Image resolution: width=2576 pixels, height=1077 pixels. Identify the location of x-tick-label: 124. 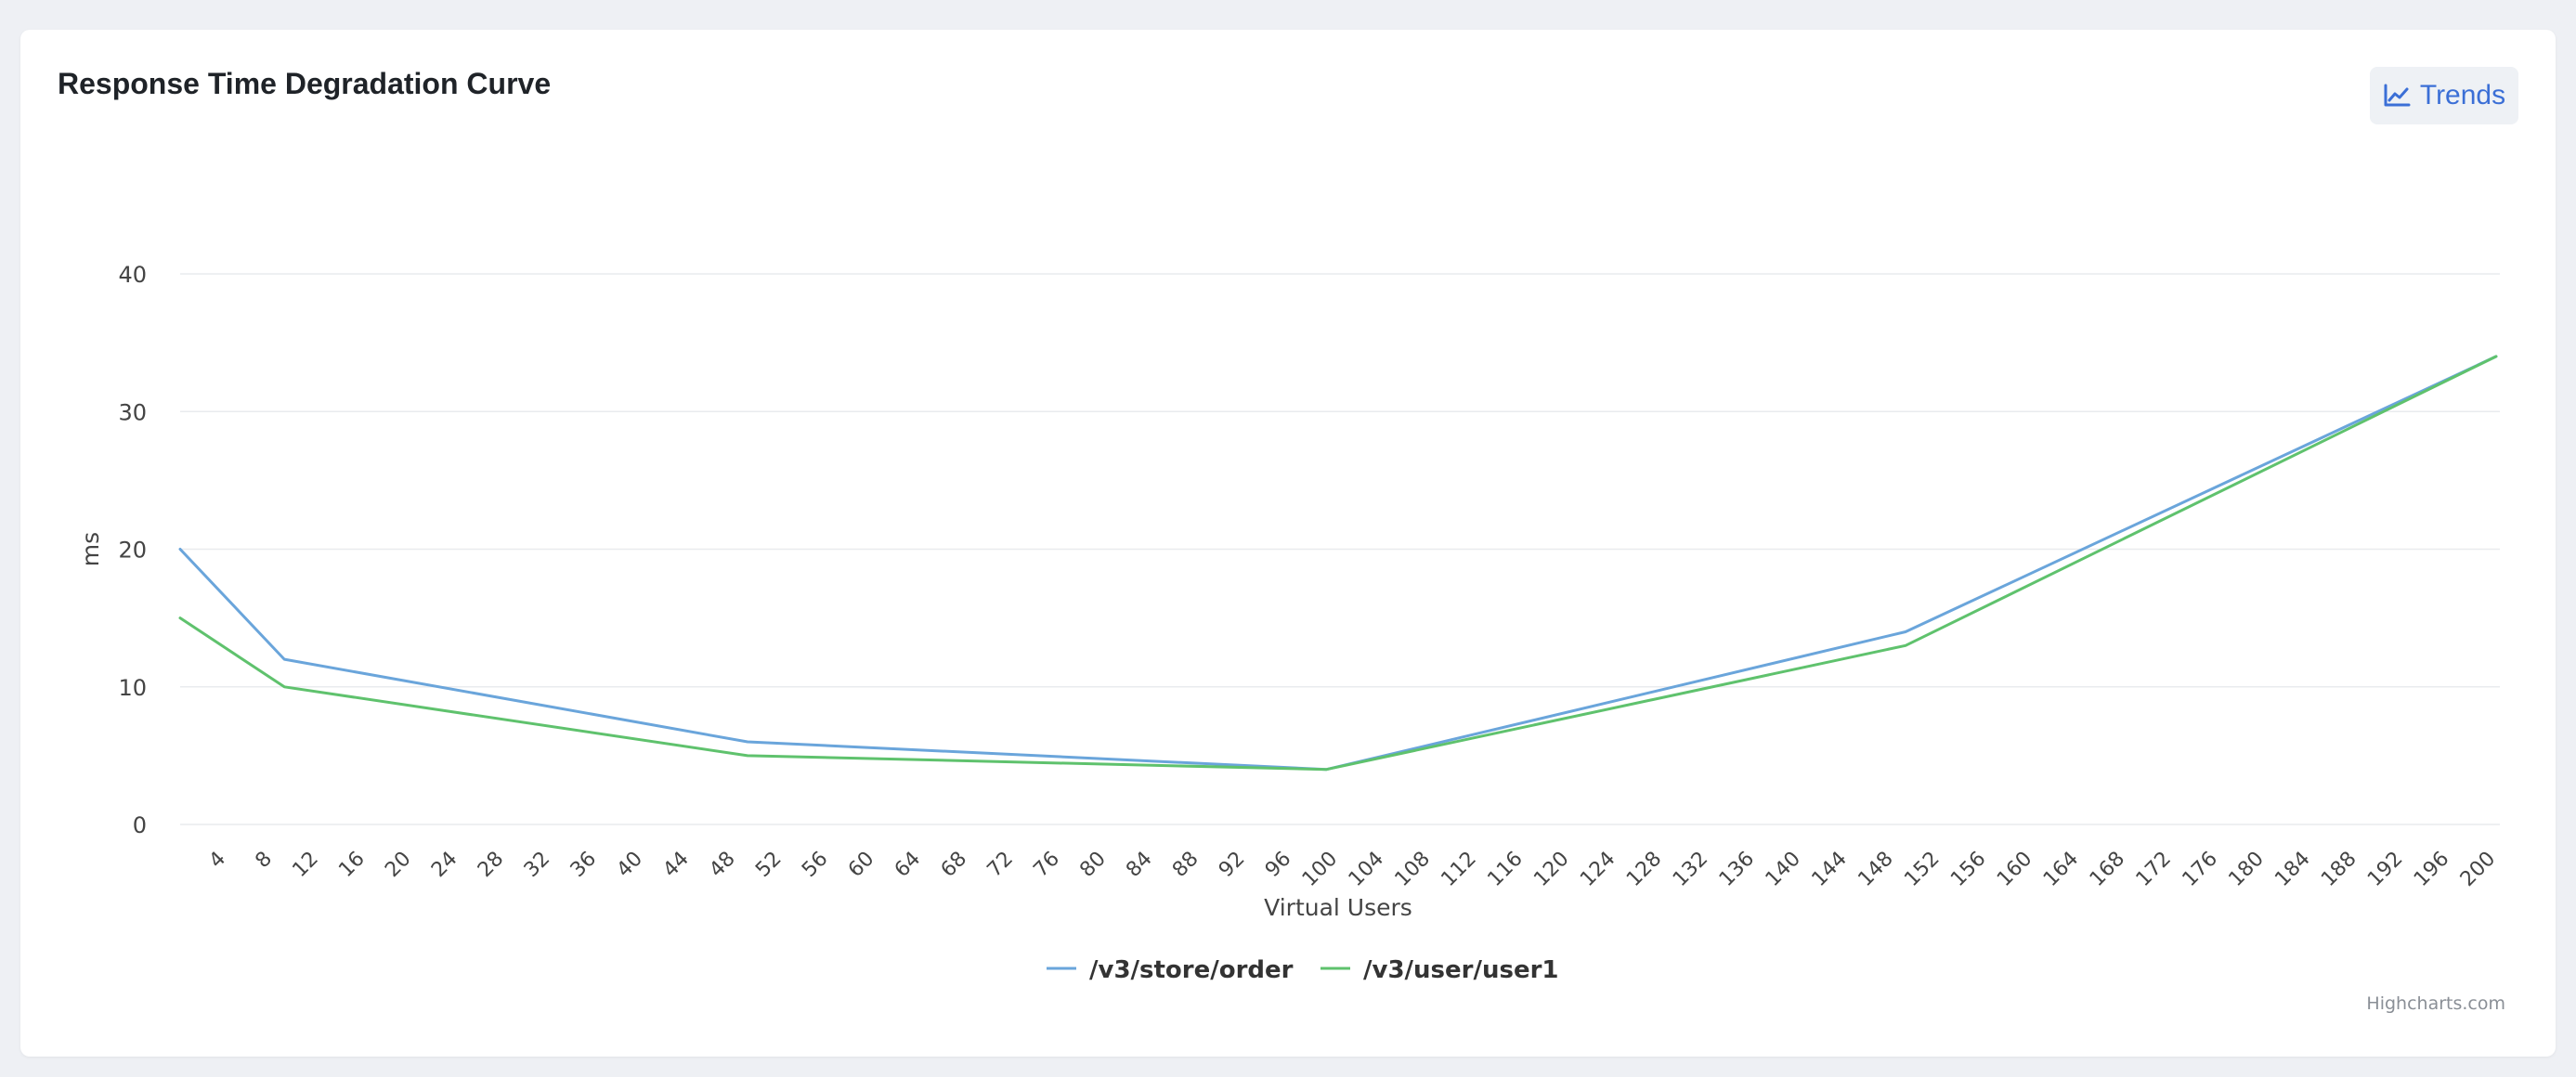
(1598, 870).